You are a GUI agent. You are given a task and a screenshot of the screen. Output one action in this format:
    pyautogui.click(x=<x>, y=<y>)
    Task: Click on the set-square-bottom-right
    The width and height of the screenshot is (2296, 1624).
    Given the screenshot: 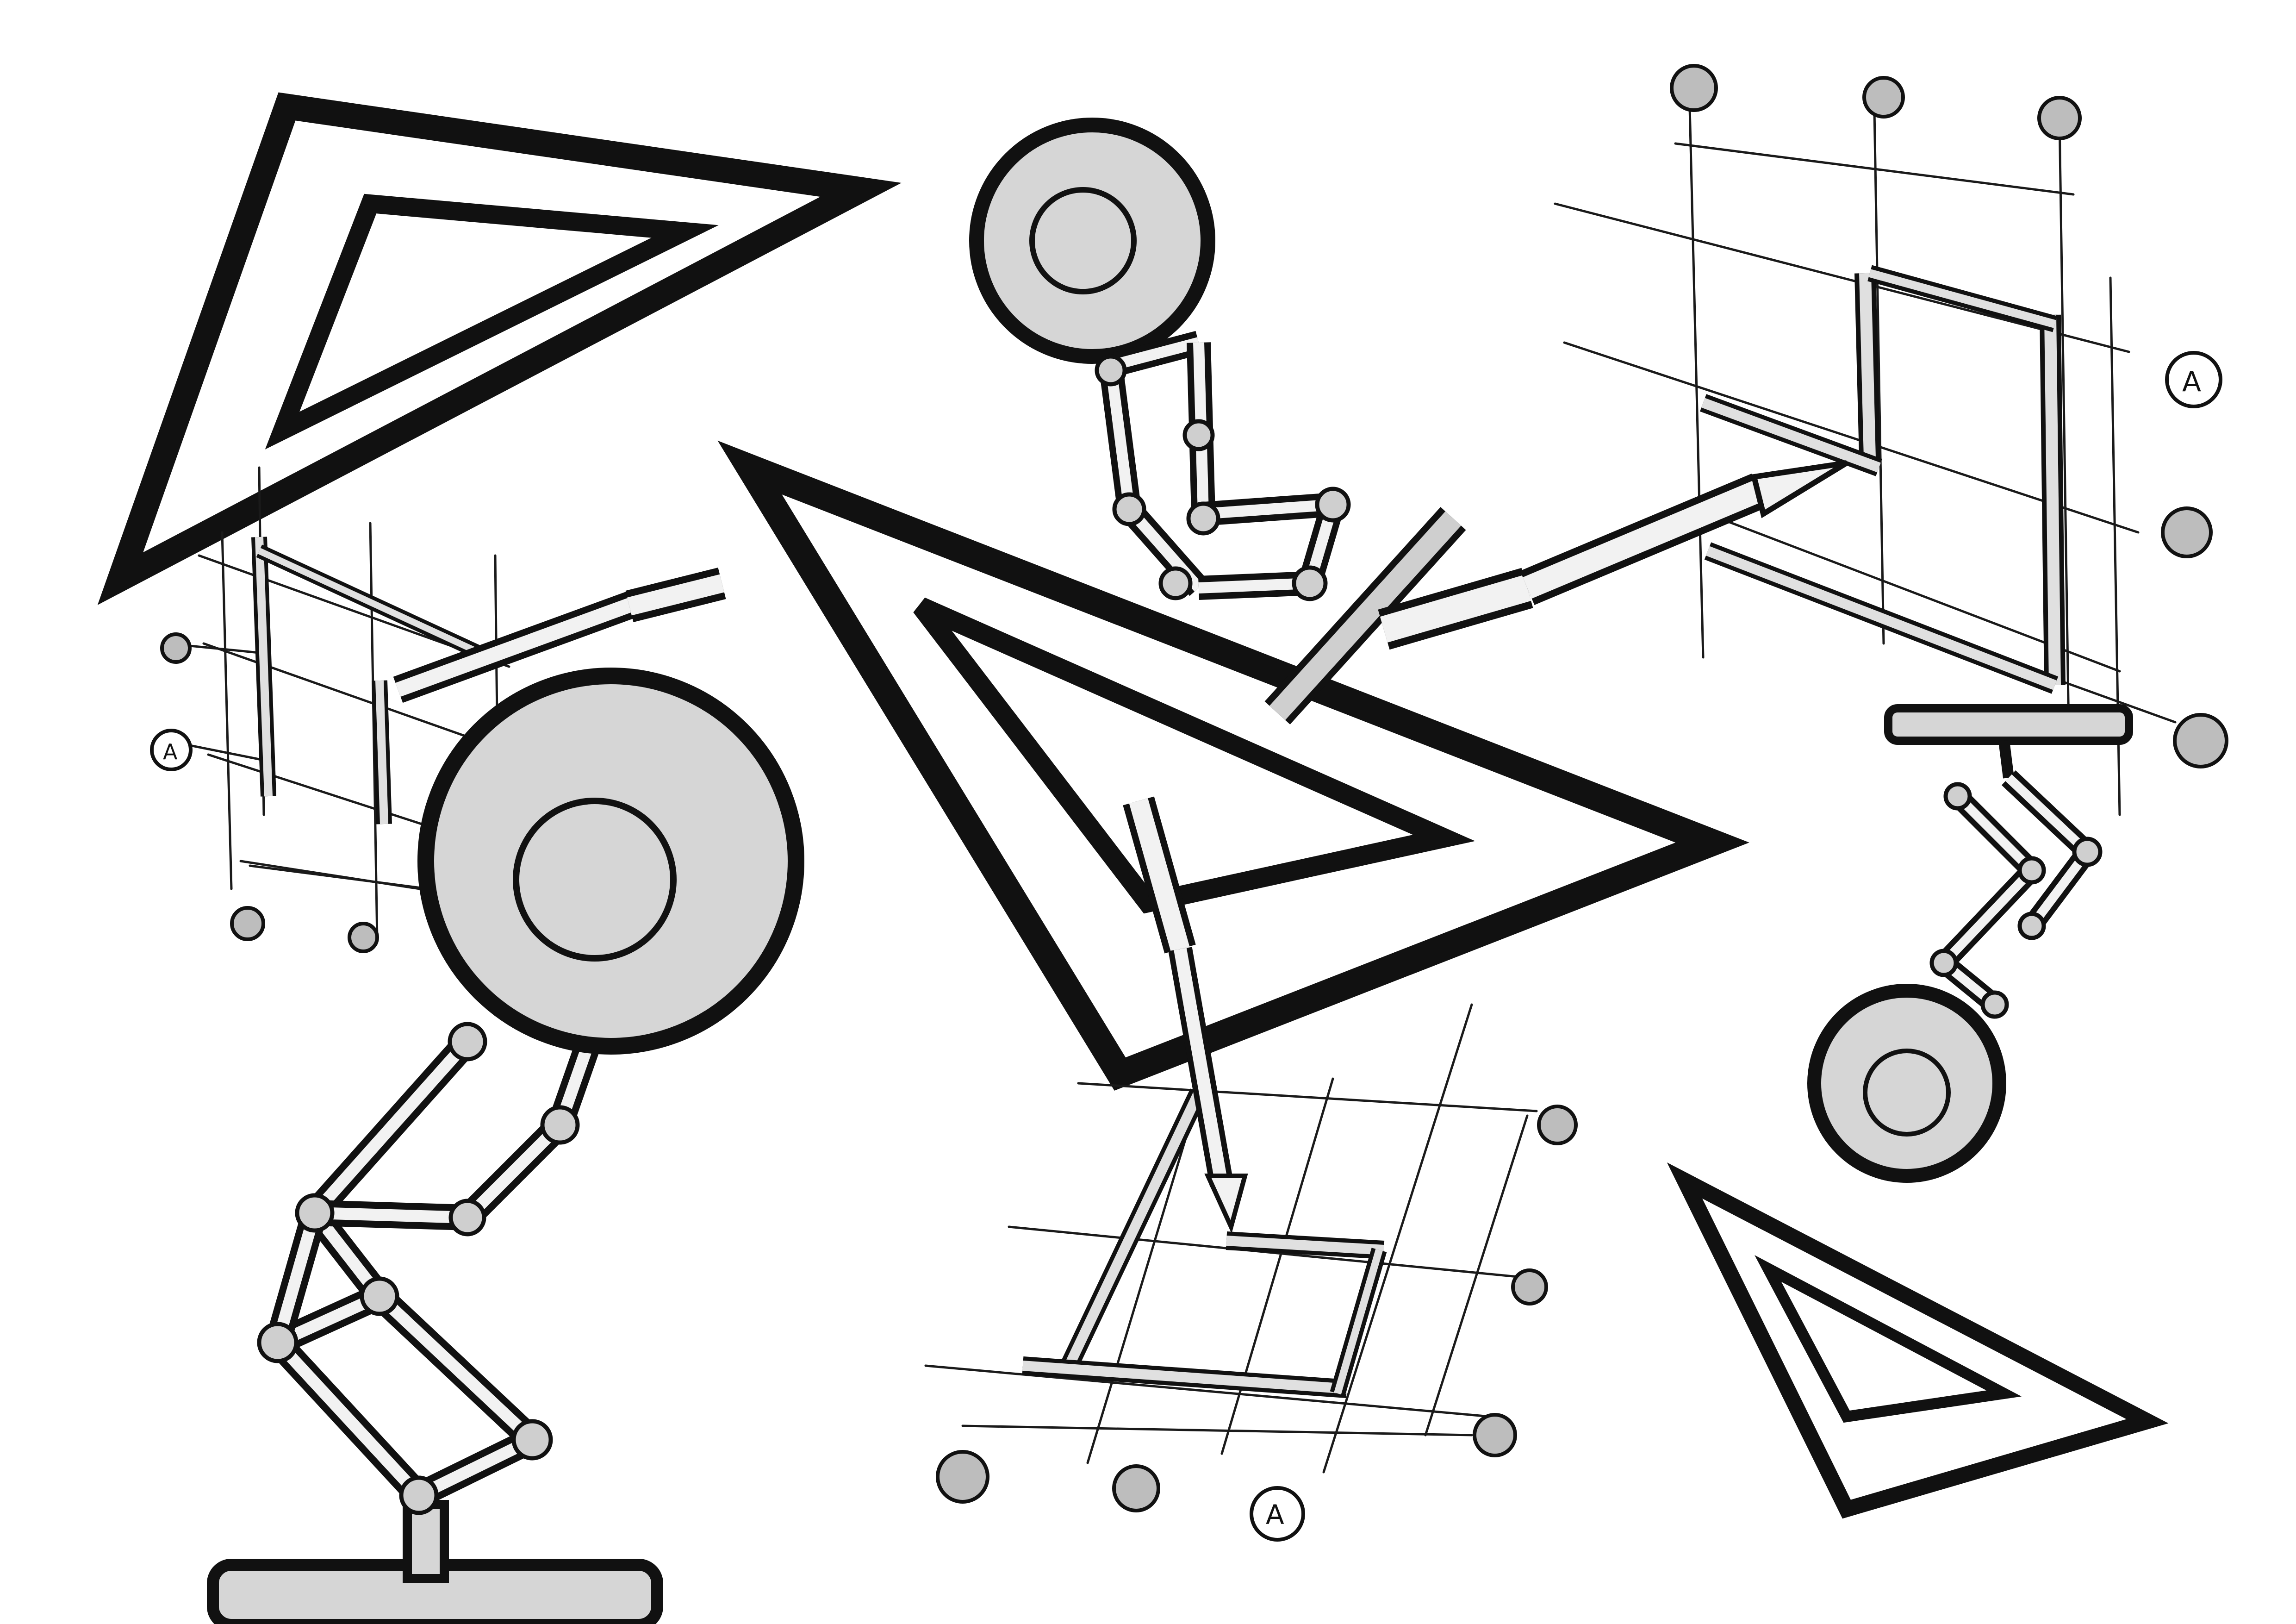 What is the action you would take?
    pyautogui.click(x=1918, y=1340)
    